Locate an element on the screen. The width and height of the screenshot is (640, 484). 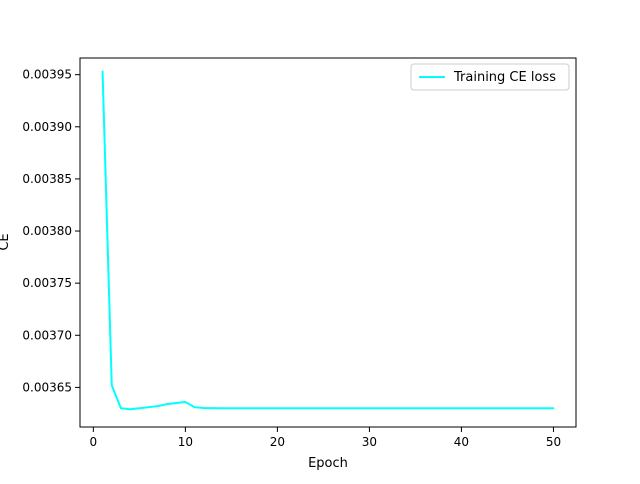
y-tick-label-3: 0.00380 is located at coordinates (47, 231).